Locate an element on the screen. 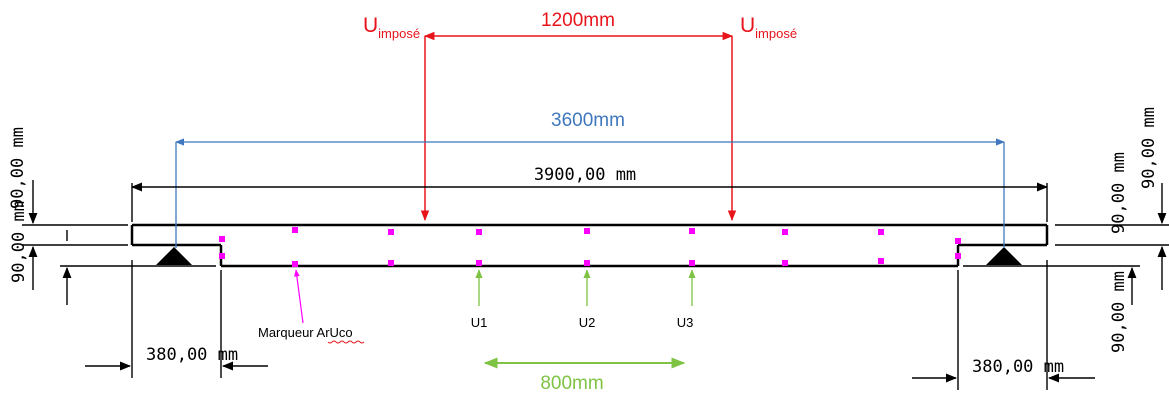 The width and height of the screenshot is (1169, 396). load-spacing-label: 1200mm is located at coordinates (578, 20).